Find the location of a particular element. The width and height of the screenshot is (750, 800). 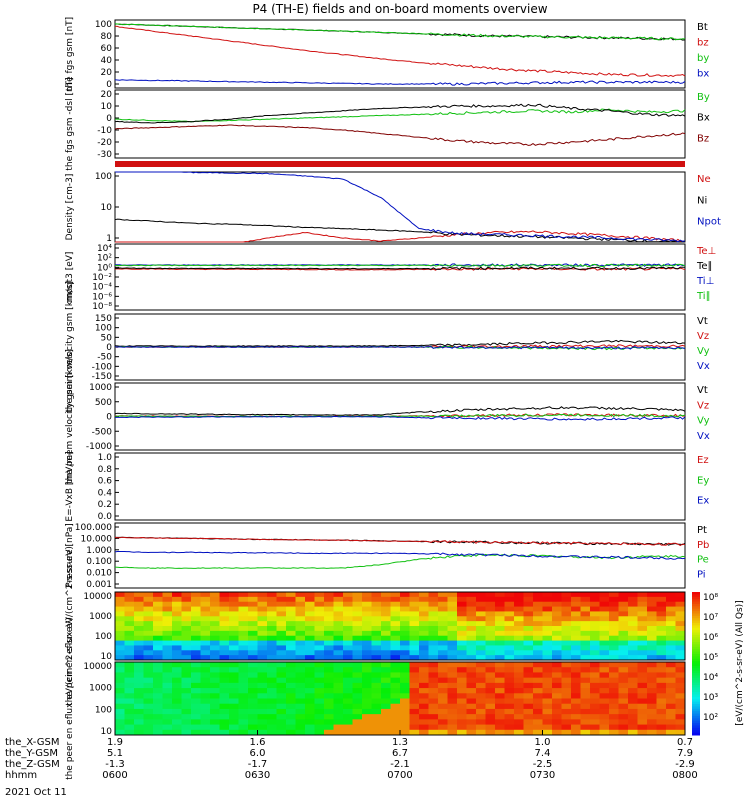

x-tick-label: -2.9 is located at coordinates (685, 764).